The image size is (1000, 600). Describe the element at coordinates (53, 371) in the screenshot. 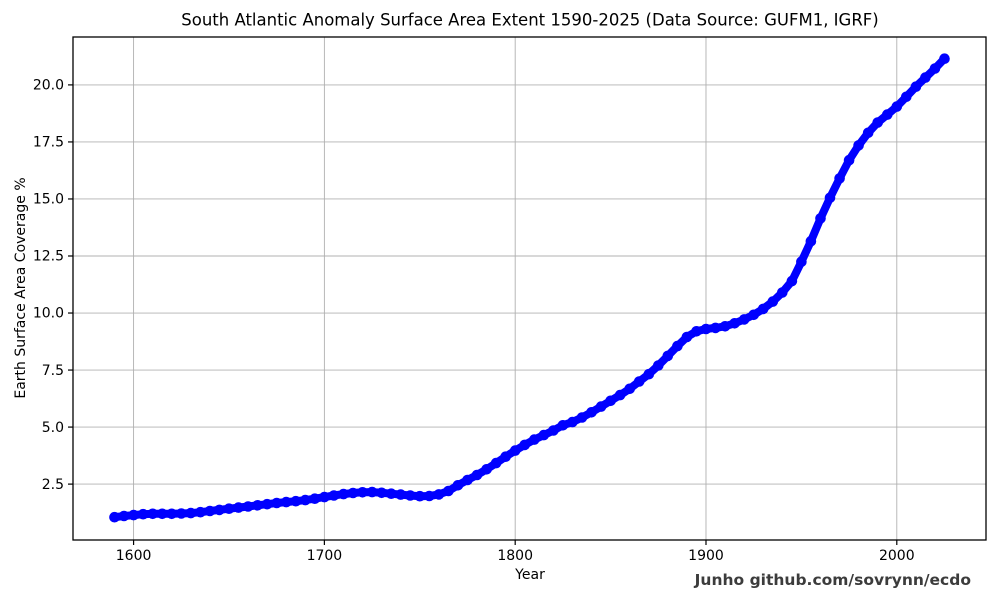

I see `y-tick-label: 7.5` at that location.